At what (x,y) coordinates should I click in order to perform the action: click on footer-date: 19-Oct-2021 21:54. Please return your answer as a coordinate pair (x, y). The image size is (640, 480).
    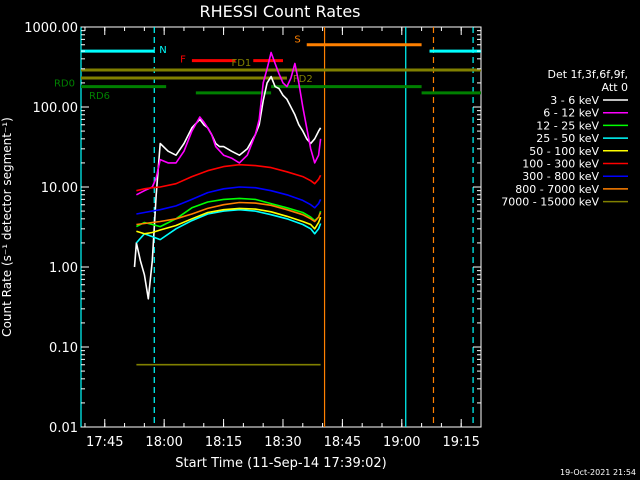
    Looking at the image, I should click on (598, 472).